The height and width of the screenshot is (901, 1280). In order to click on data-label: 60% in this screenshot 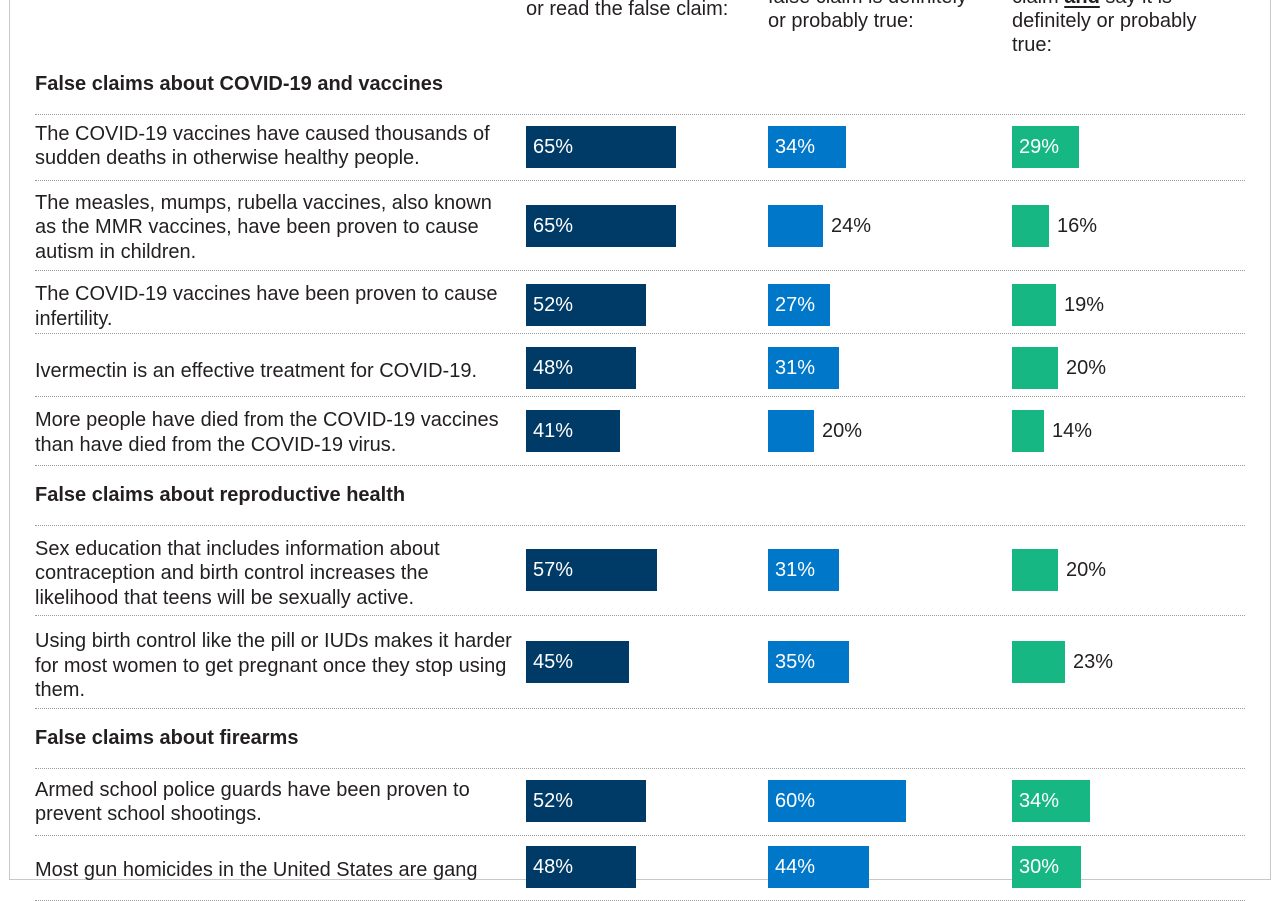, I will do `click(795, 801)`.